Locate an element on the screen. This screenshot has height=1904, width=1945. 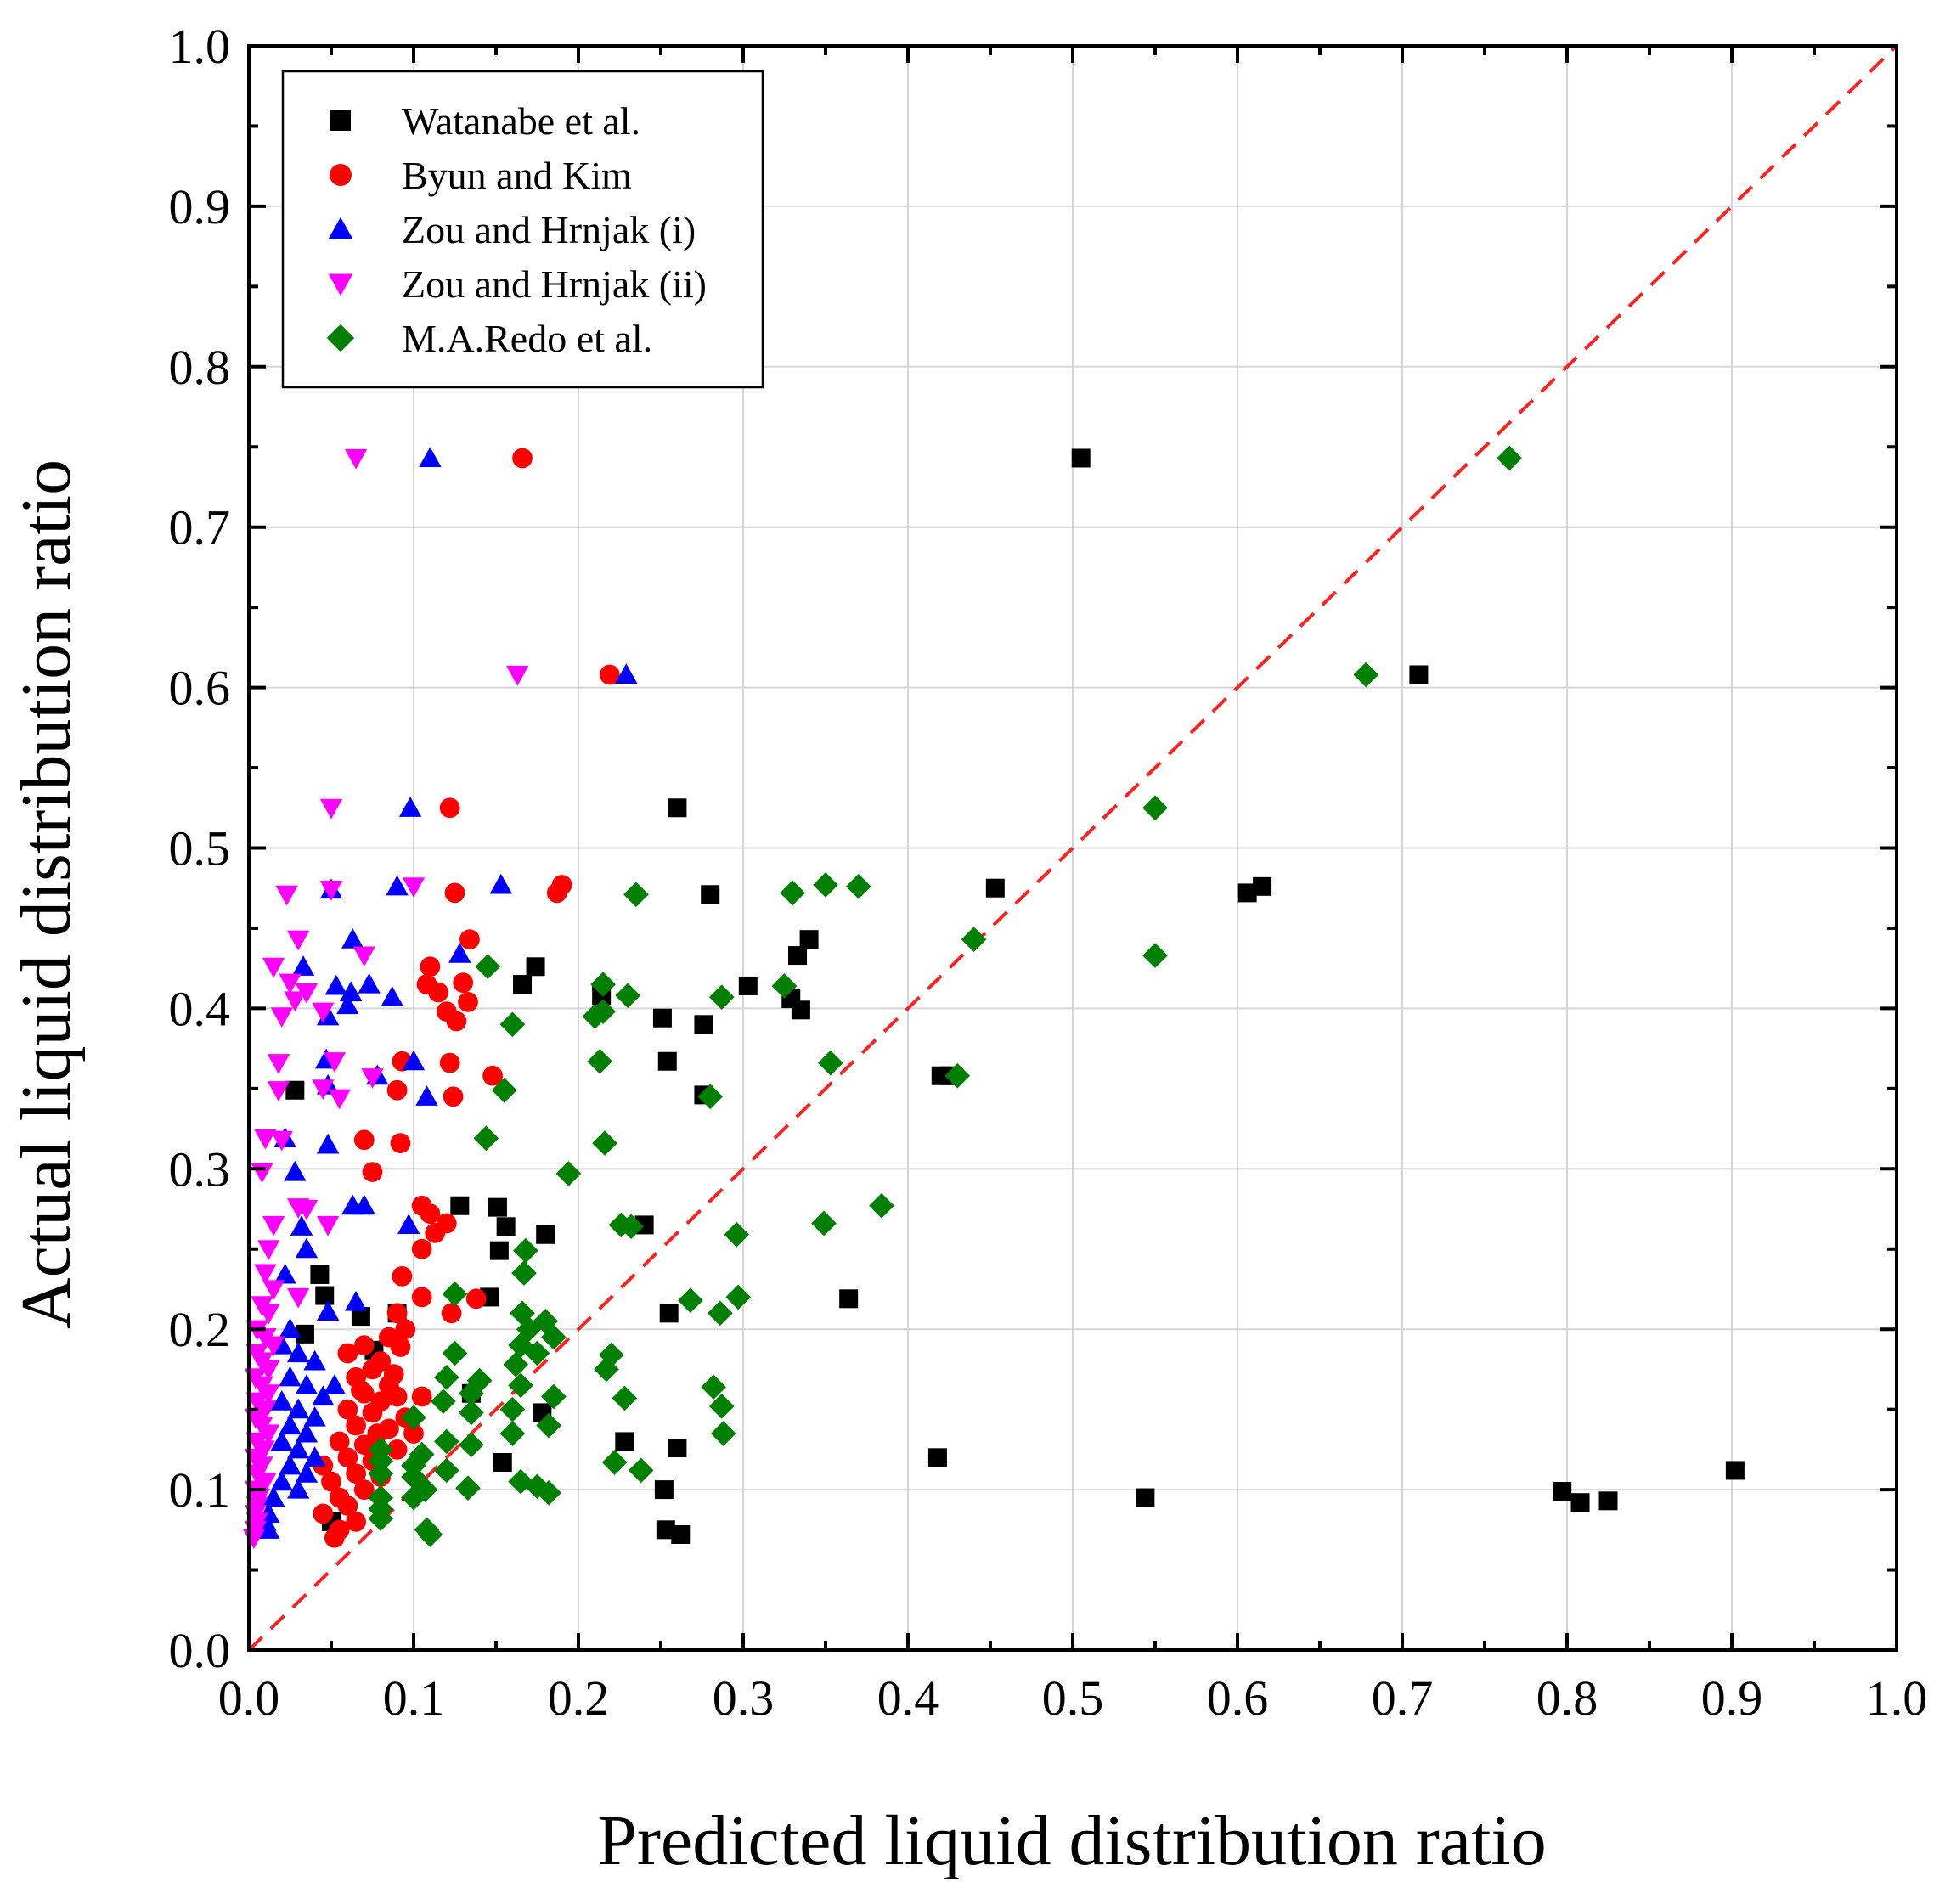
legend-marker-square is located at coordinates (341, 121).